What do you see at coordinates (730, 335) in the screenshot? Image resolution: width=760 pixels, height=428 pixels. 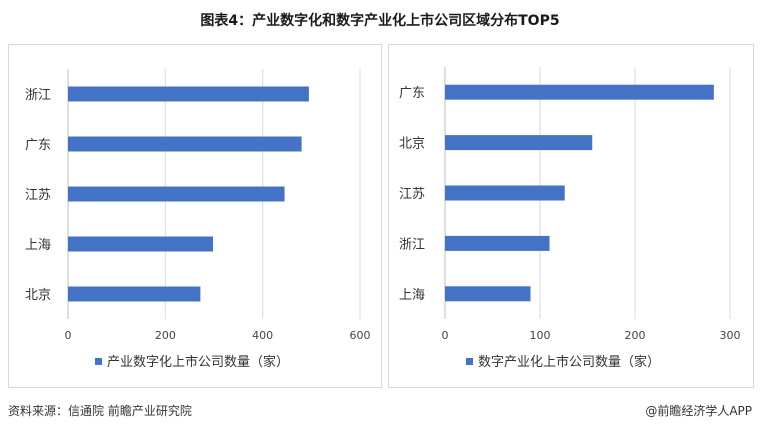 I see `x-tick-label: 300` at bounding box center [730, 335].